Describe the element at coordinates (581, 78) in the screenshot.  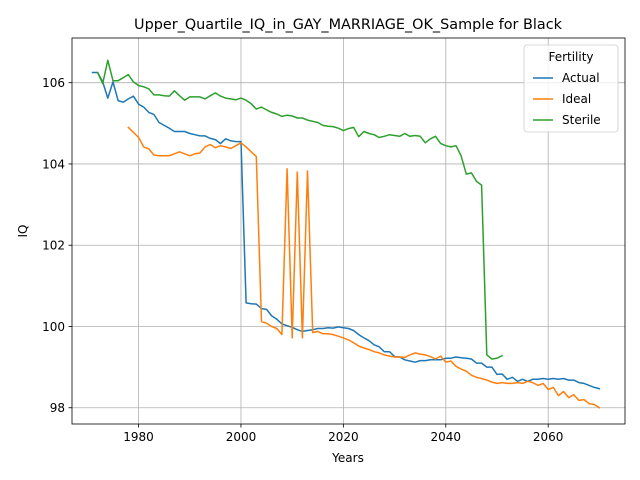
I see `legend-label-actual: Actual` at that location.